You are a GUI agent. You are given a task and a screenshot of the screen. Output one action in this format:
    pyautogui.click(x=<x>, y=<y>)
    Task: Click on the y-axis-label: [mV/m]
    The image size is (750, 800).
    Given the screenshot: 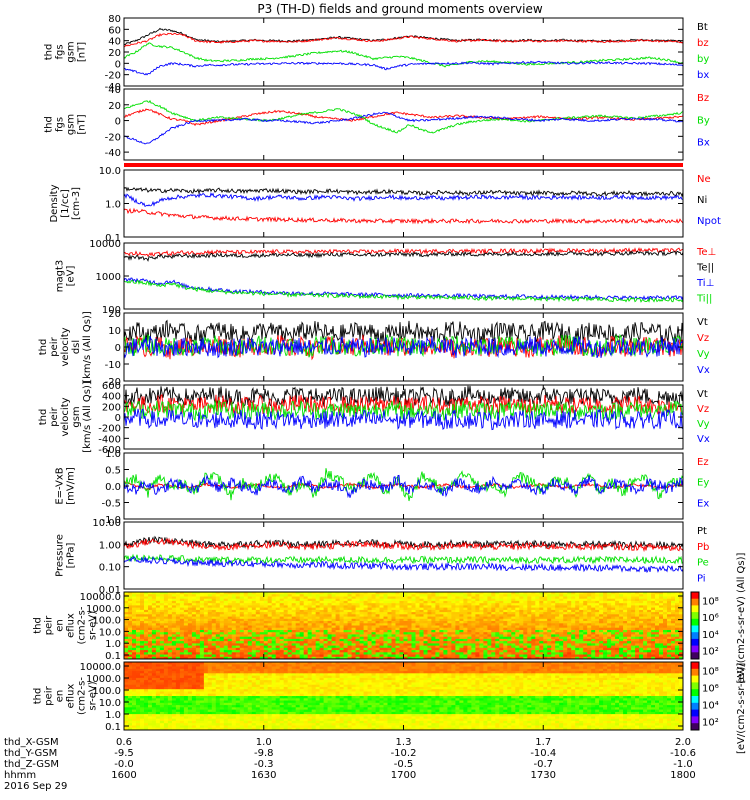 What is the action you would take?
    pyautogui.click(x=71, y=486)
    